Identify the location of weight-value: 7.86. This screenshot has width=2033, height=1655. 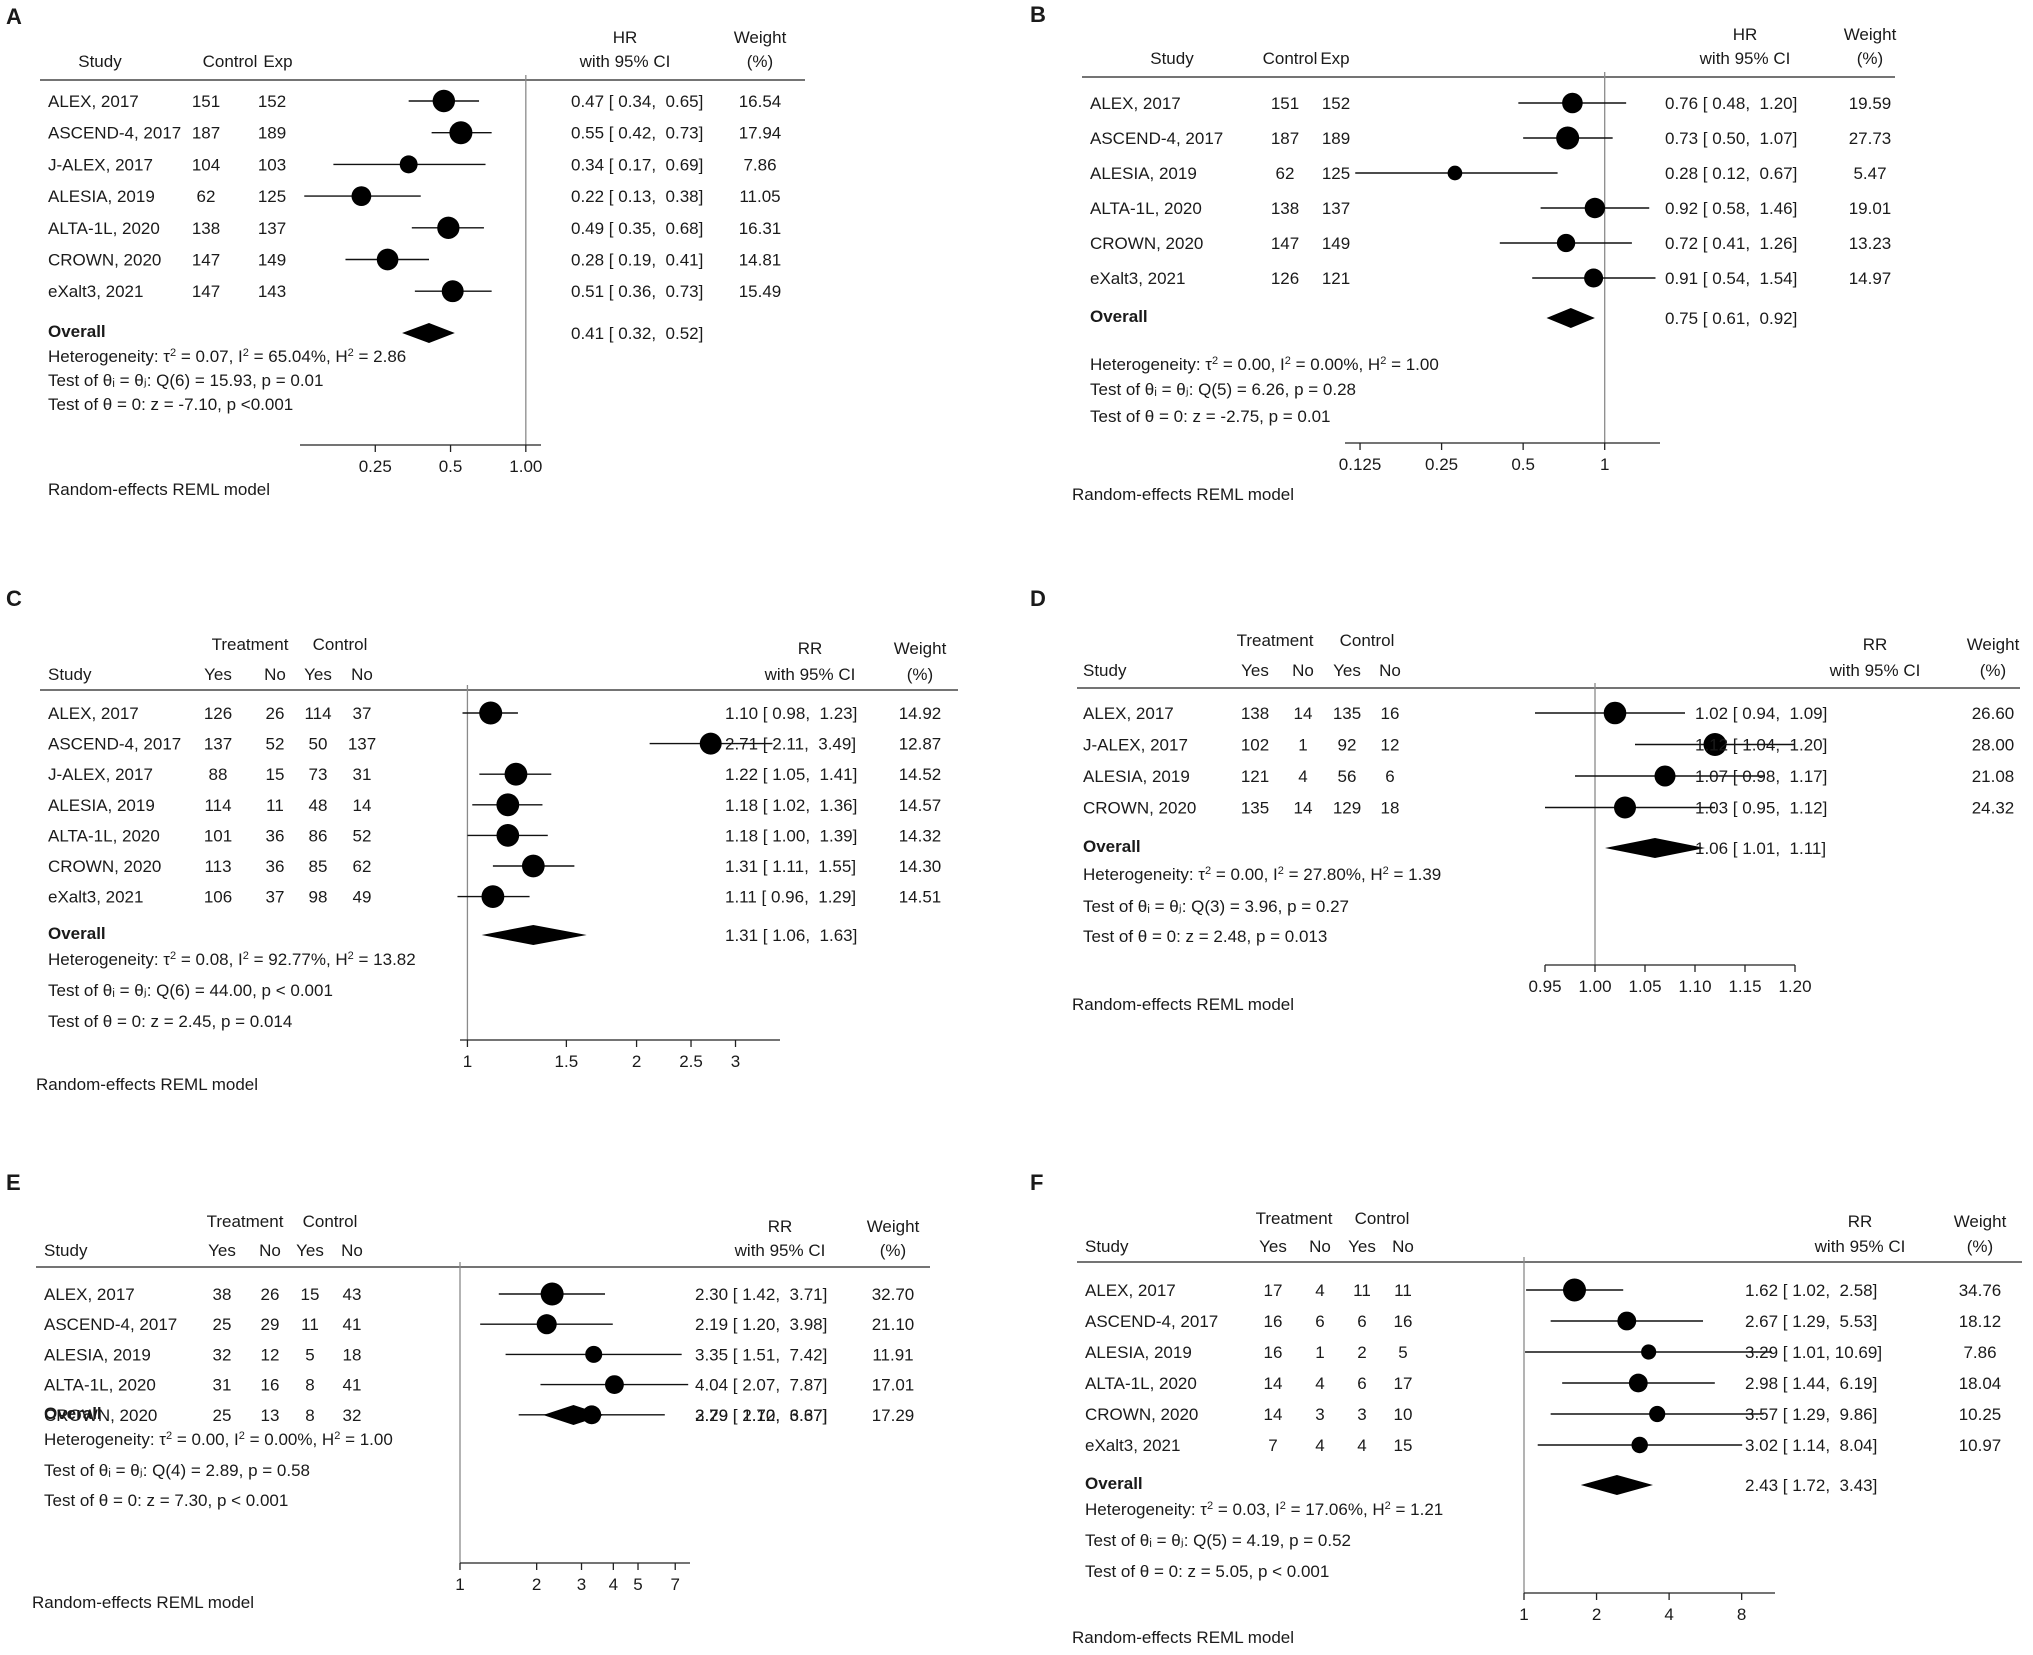
(1979, 1352).